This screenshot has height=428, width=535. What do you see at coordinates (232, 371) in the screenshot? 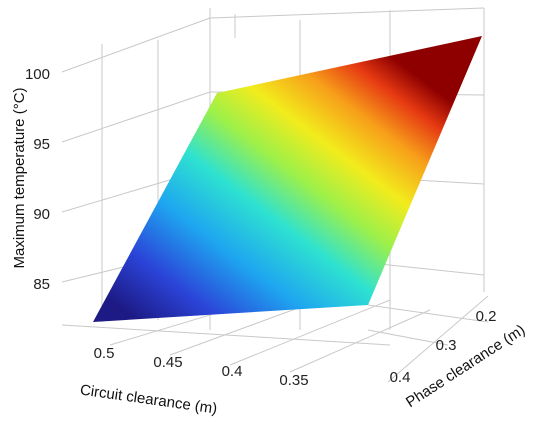
I see `x-tick-label: 0.4` at bounding box center [232, 371].